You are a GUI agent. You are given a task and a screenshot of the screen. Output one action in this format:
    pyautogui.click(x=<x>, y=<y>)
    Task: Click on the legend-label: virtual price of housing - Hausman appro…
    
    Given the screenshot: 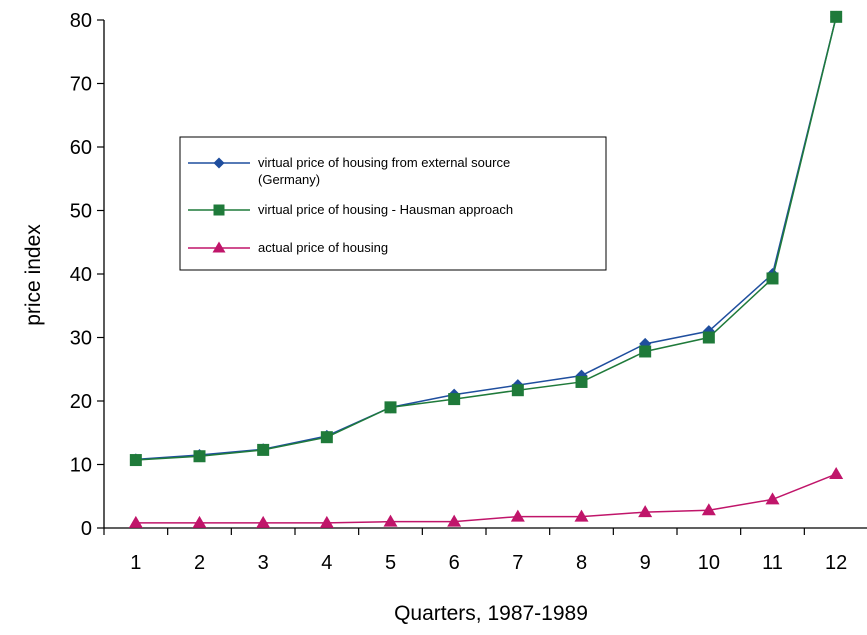 What is the action you would take?
    pyautogui.click(x=385, y=209)
    